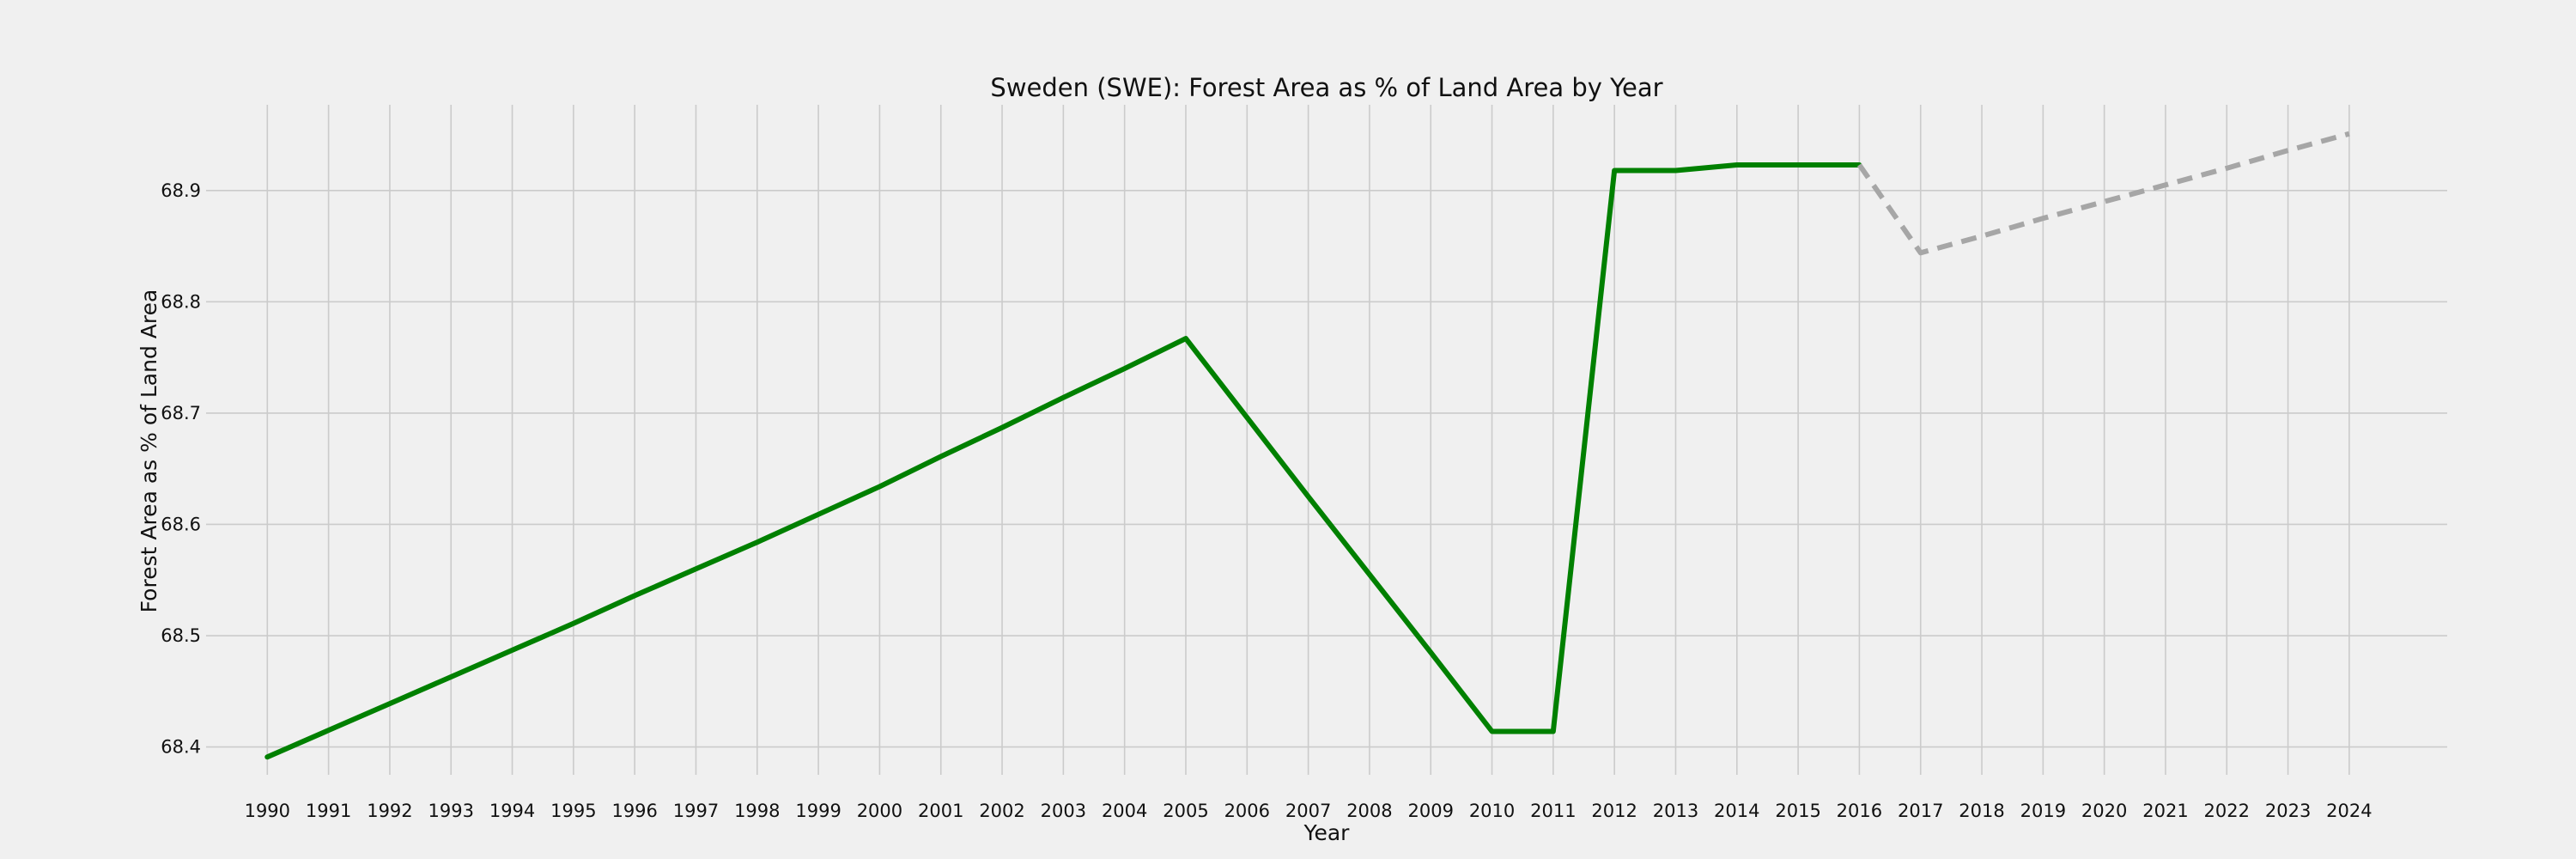  I want to click on x-tick-label: 2015, so click(1798, 811).